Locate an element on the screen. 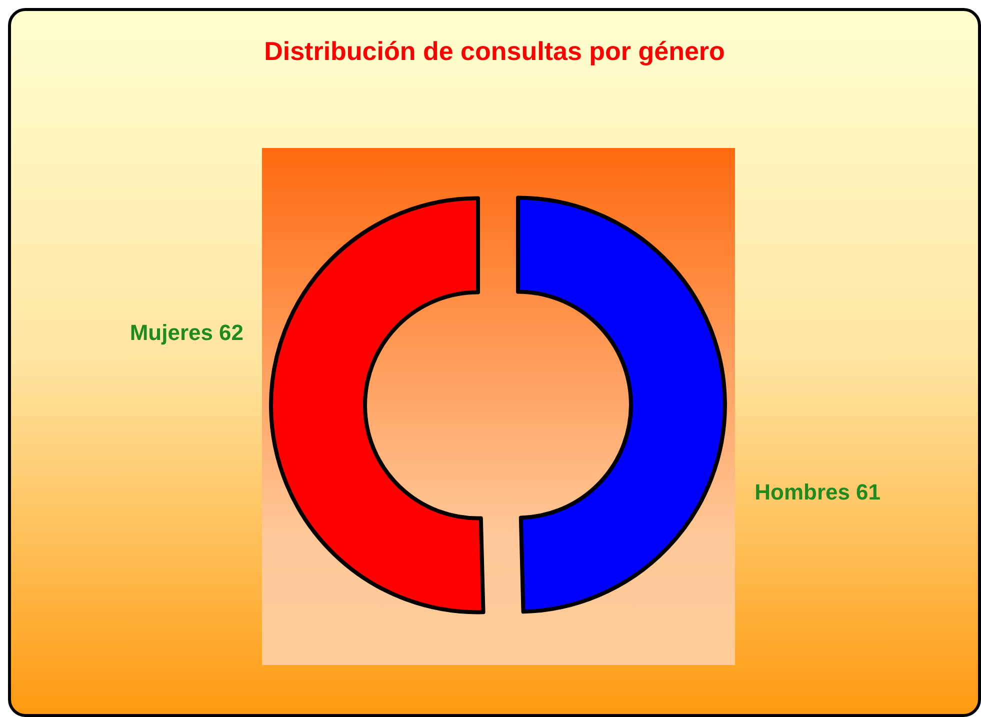 This screenshot has height=717, width=981. slice-label: Mujeres is located at coordinates (171, 332).